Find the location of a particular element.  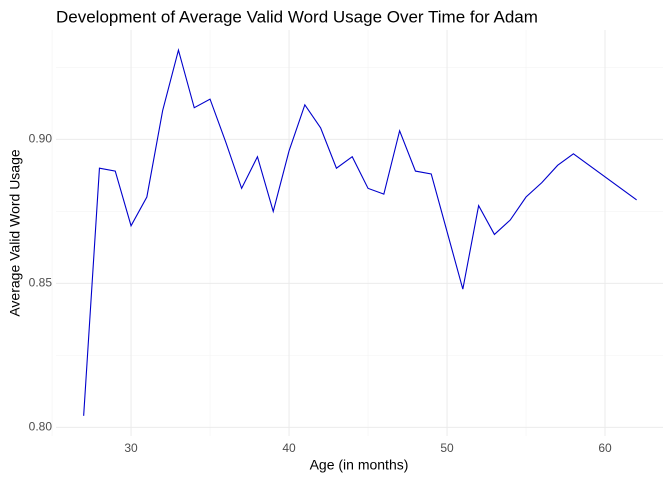

y-tick-label: 0.90 is located at coordinates (41, 139).